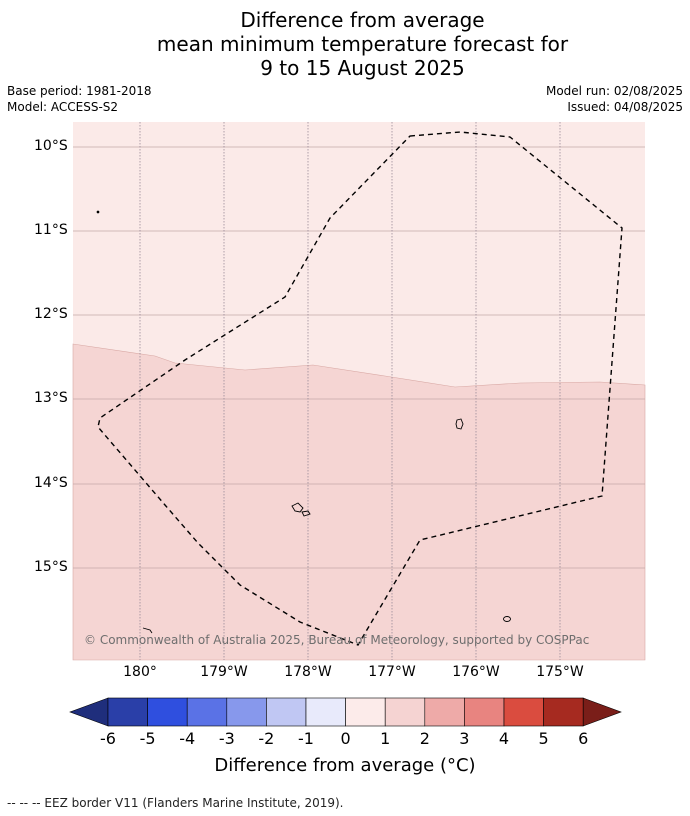 The image size is (690, 816). I want to click on colorbar-tick-label: 4, so click(504, 738).